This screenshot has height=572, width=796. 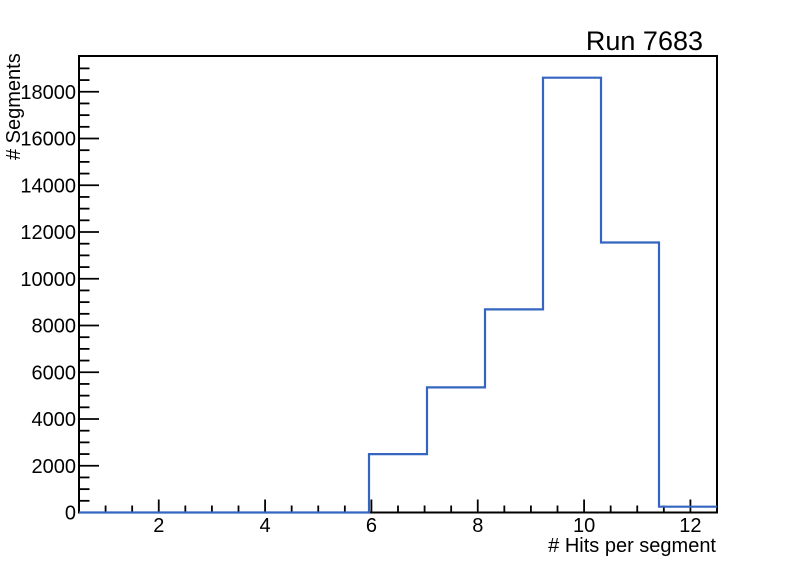 What do you see at coordinates (644, 41) in the screenshot?
I see `chart-title: Run 7683` at bounding box center [644, 41].